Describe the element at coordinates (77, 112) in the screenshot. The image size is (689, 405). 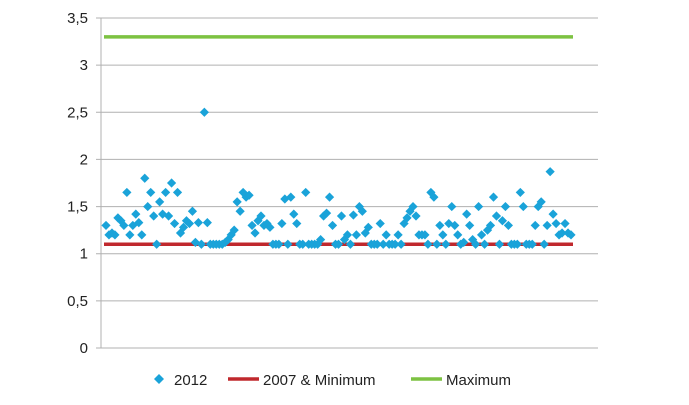
I see `y-tick-label: 2,5` at that location.